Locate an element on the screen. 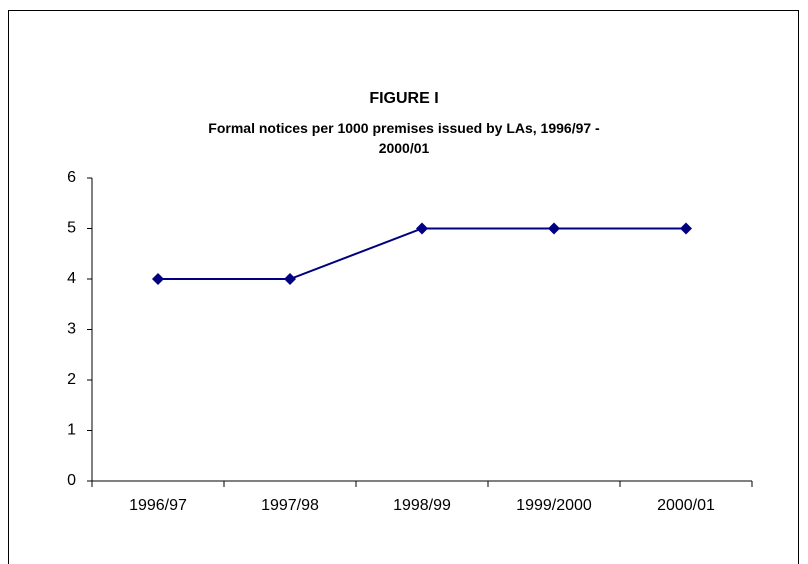 The height and width of the screenshot is (564, 808). y-tick-label: 2 is located at coordinates (71, 379).